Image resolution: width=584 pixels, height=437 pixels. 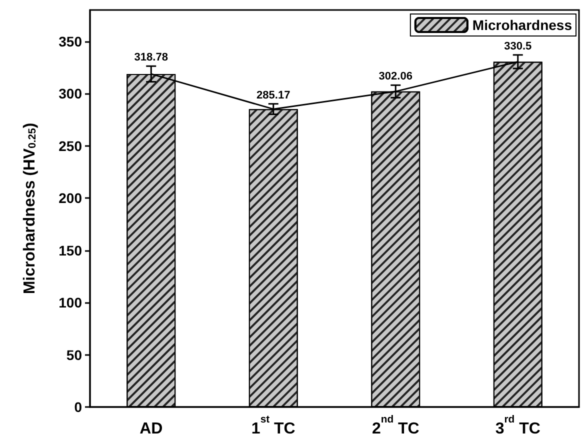 What do you see at coordinates (70, 41) in the screenshot?
I see `y-tick-label: 350` at bounding box center [70, 41].